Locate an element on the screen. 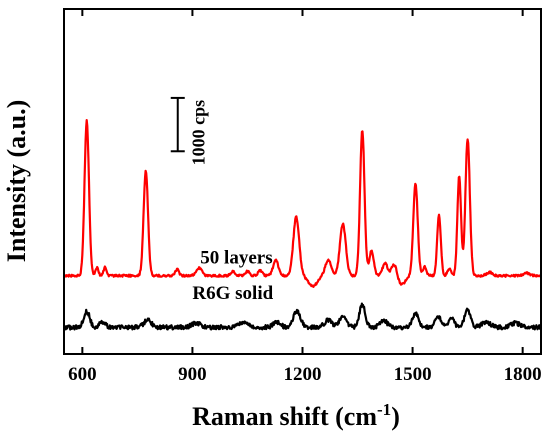 The width and height of the screenshot is (550, 442). x-tick-label: 900 is located at coordinates (192, 374).